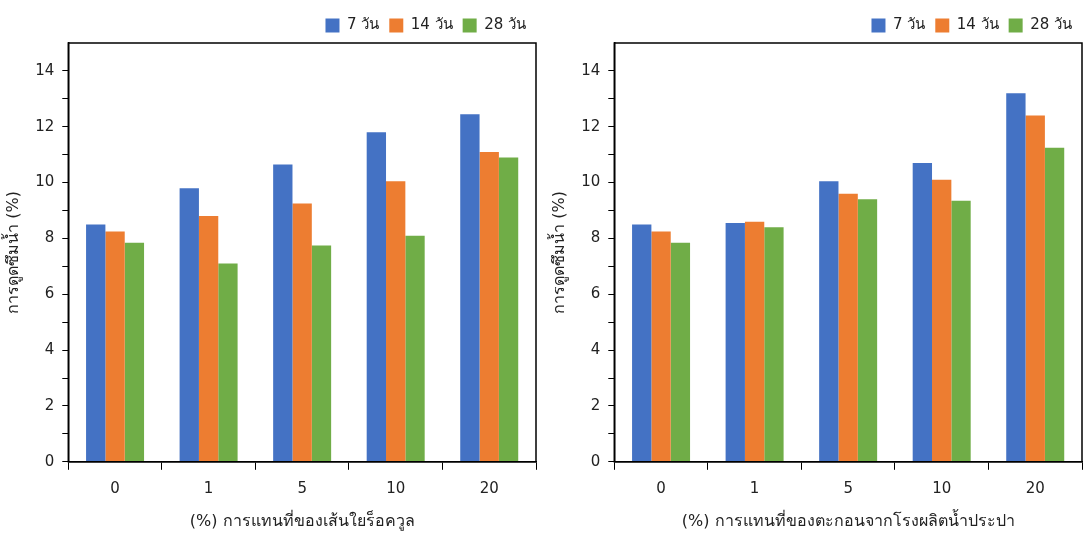  What do you see at coordinates (302, 519) in the screenshot?
I see `x-axis-title: (%) การแทนที่ของเส้นใยร็อควูล` at bounding box center [302, 519].